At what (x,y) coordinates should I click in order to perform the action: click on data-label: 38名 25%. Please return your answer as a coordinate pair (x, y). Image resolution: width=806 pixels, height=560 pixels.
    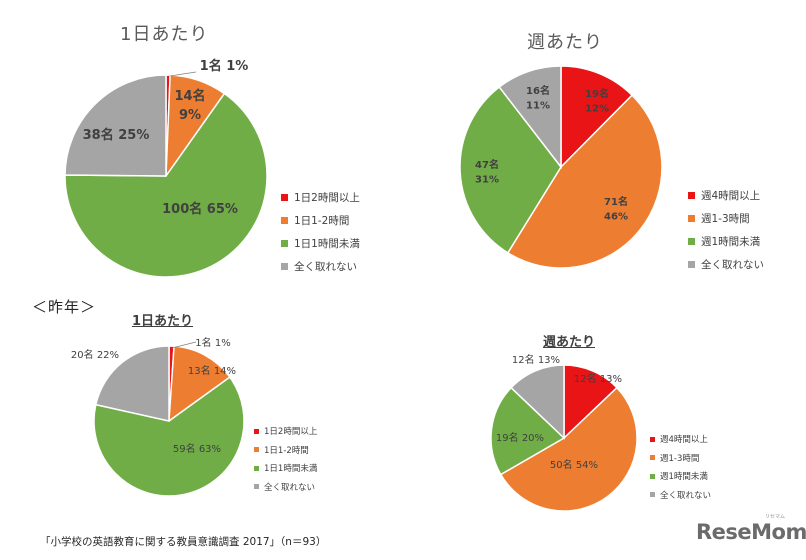
    Looking at the image, I should click on (116, 135).